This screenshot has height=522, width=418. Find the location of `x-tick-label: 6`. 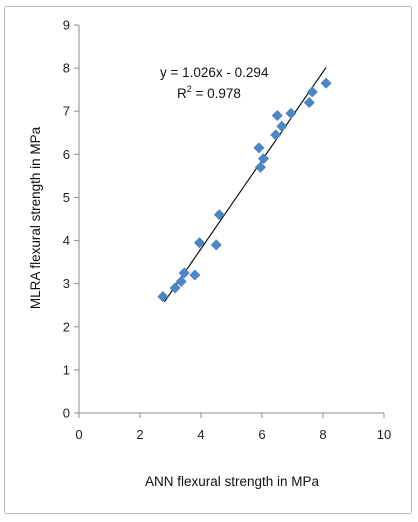

x-tick-label: 6 is located at coordinates (261, 434).